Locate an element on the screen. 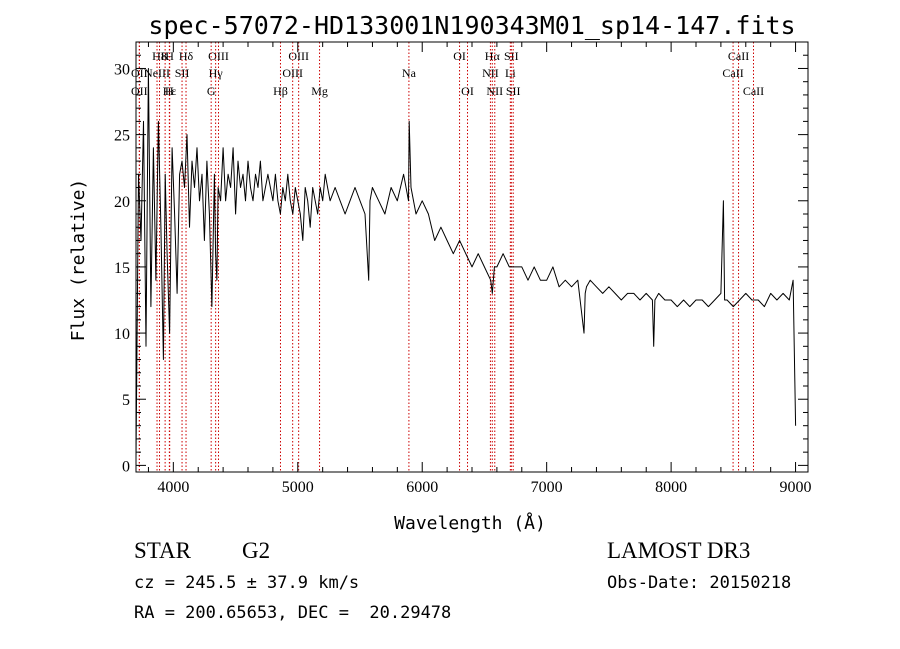 This screenshot has width=900, height=649. line-marker-label: Hβ is located at coordinates (280, 91).